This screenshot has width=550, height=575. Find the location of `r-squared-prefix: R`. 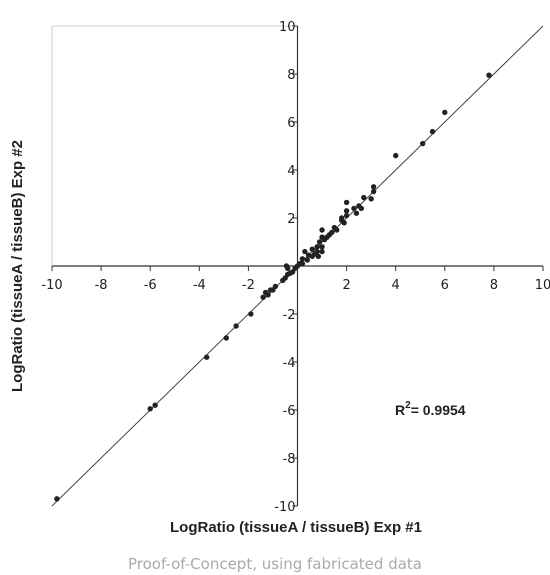

r-squared-prefix: R is located at coordinates (400, 410).